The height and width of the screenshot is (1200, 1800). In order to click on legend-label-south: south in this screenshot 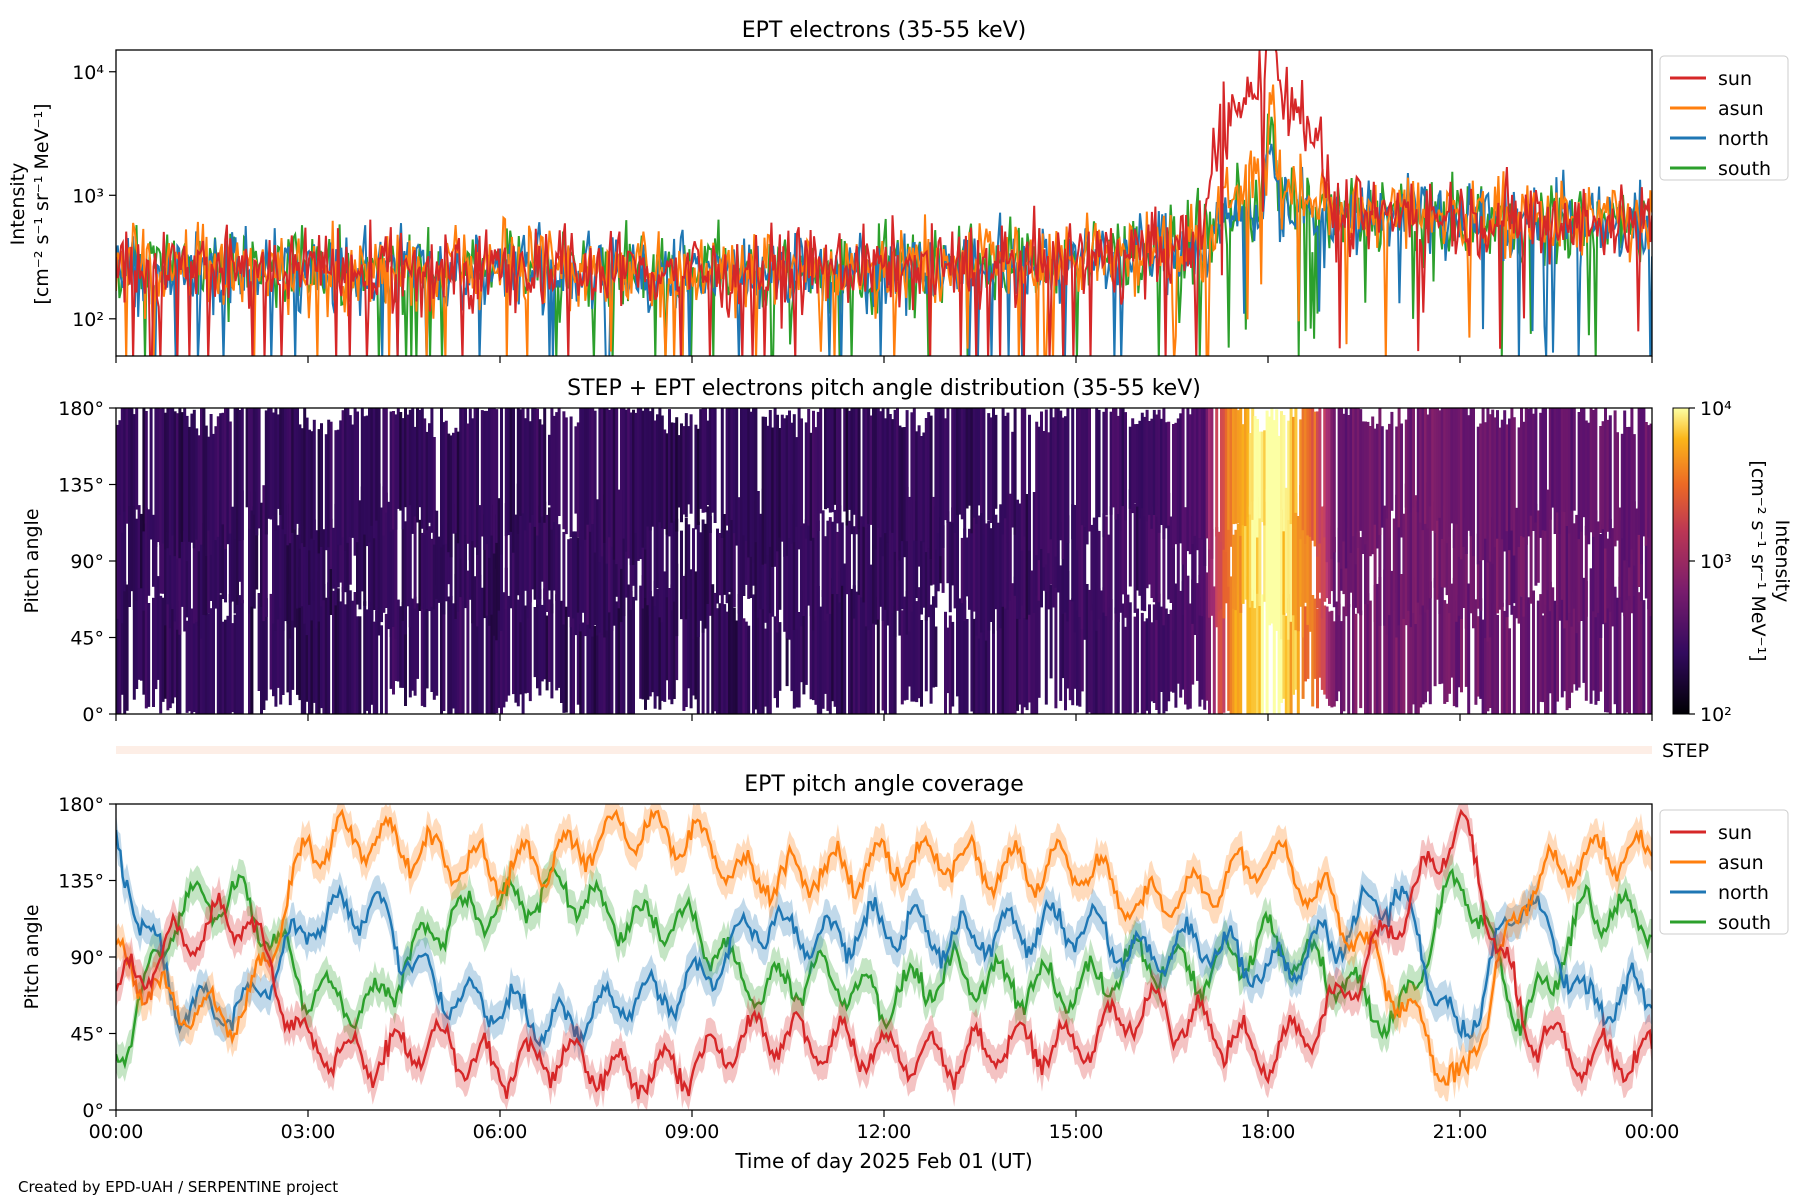, I will do `click(1744, 169)`.